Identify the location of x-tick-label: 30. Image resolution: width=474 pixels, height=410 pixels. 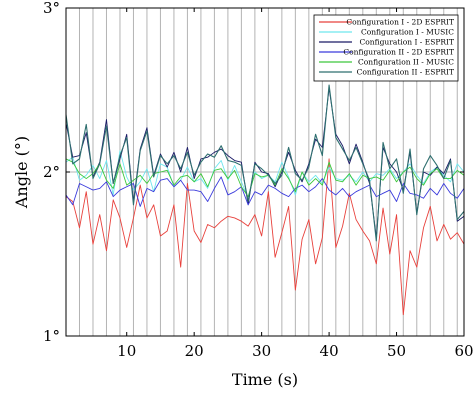
(261, 351).